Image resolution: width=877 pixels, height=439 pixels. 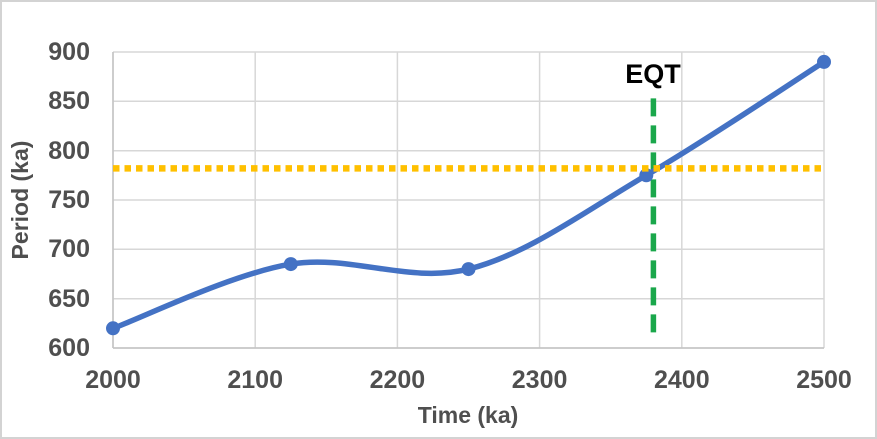 What do you see at coordinates (653, 74) in the screenshot?
I see `eqt-annotation-label: EQT` at bounding box center [653, 74].